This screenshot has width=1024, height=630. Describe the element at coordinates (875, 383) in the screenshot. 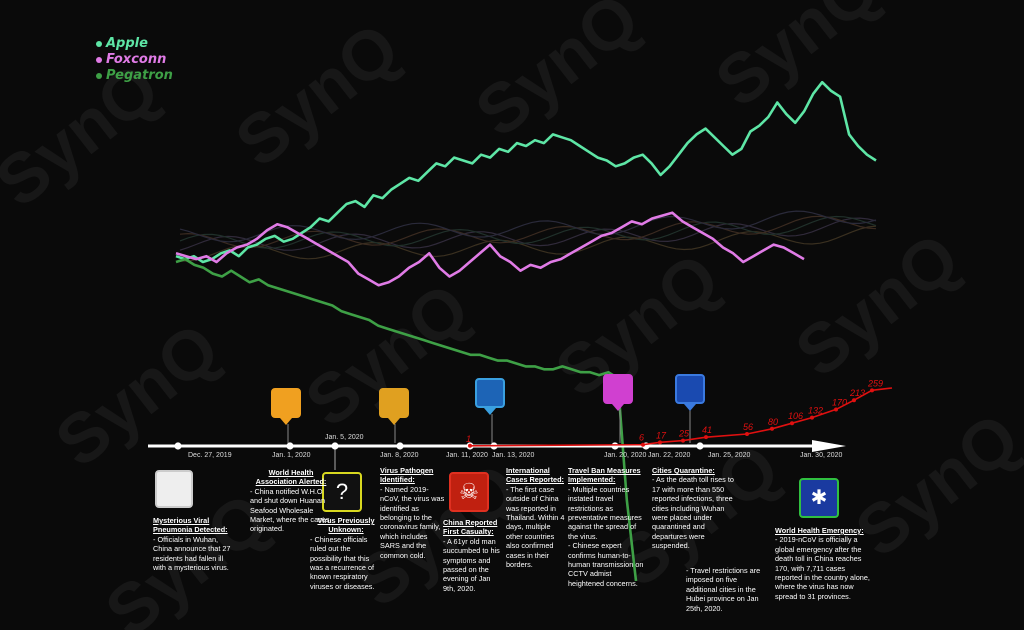

I see `death-toll-label: 259` at that location.